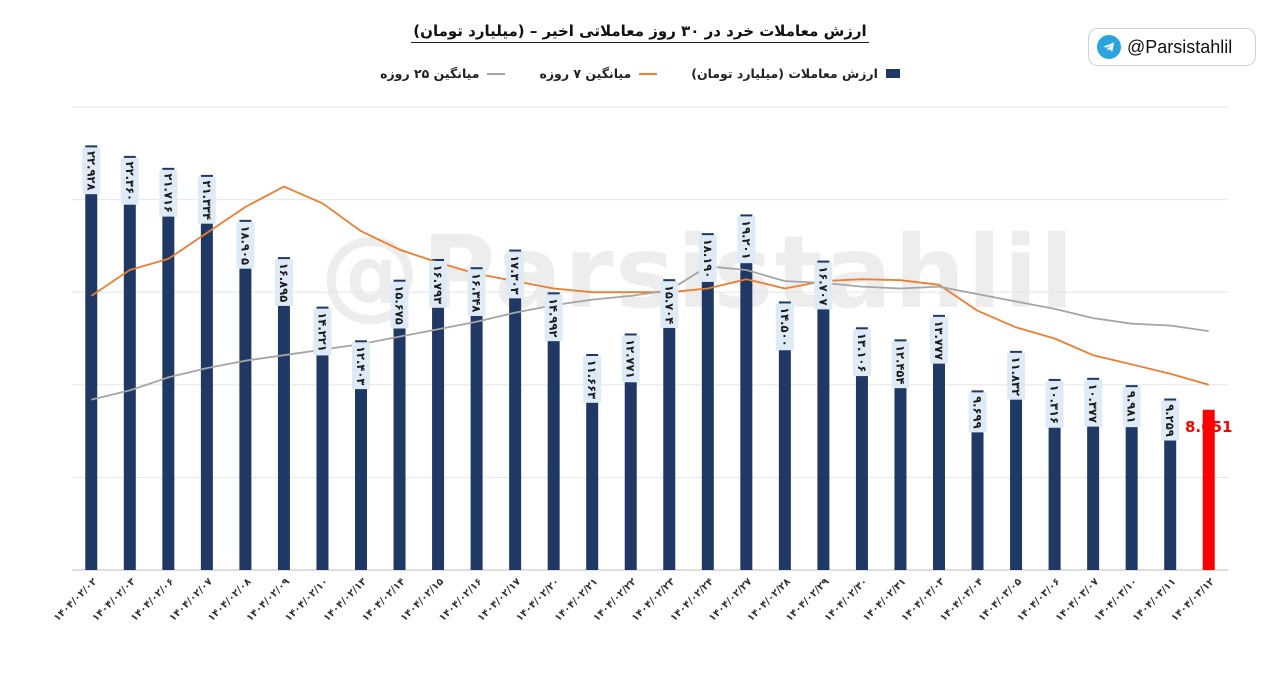 The image size is (1280, 682). I want to click on data-label: ۱۸.۹۰۵, so click(245, 245).